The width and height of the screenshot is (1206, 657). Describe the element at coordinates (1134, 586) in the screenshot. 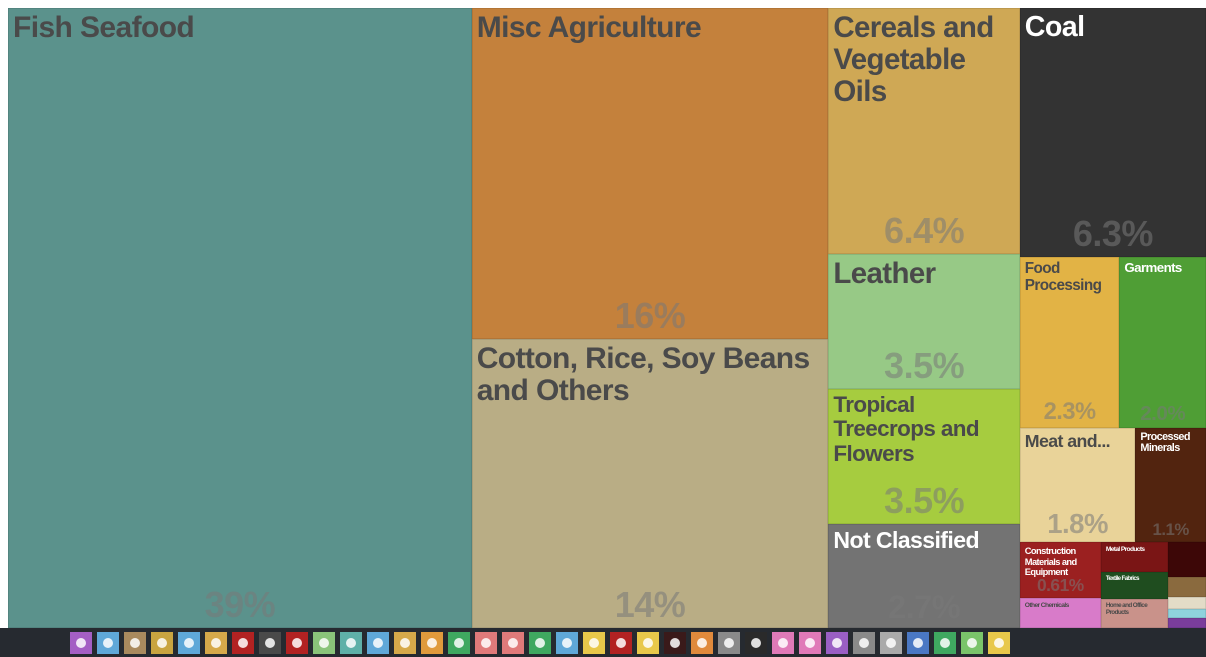

I see `tile: Textile Fabrics` at that location.